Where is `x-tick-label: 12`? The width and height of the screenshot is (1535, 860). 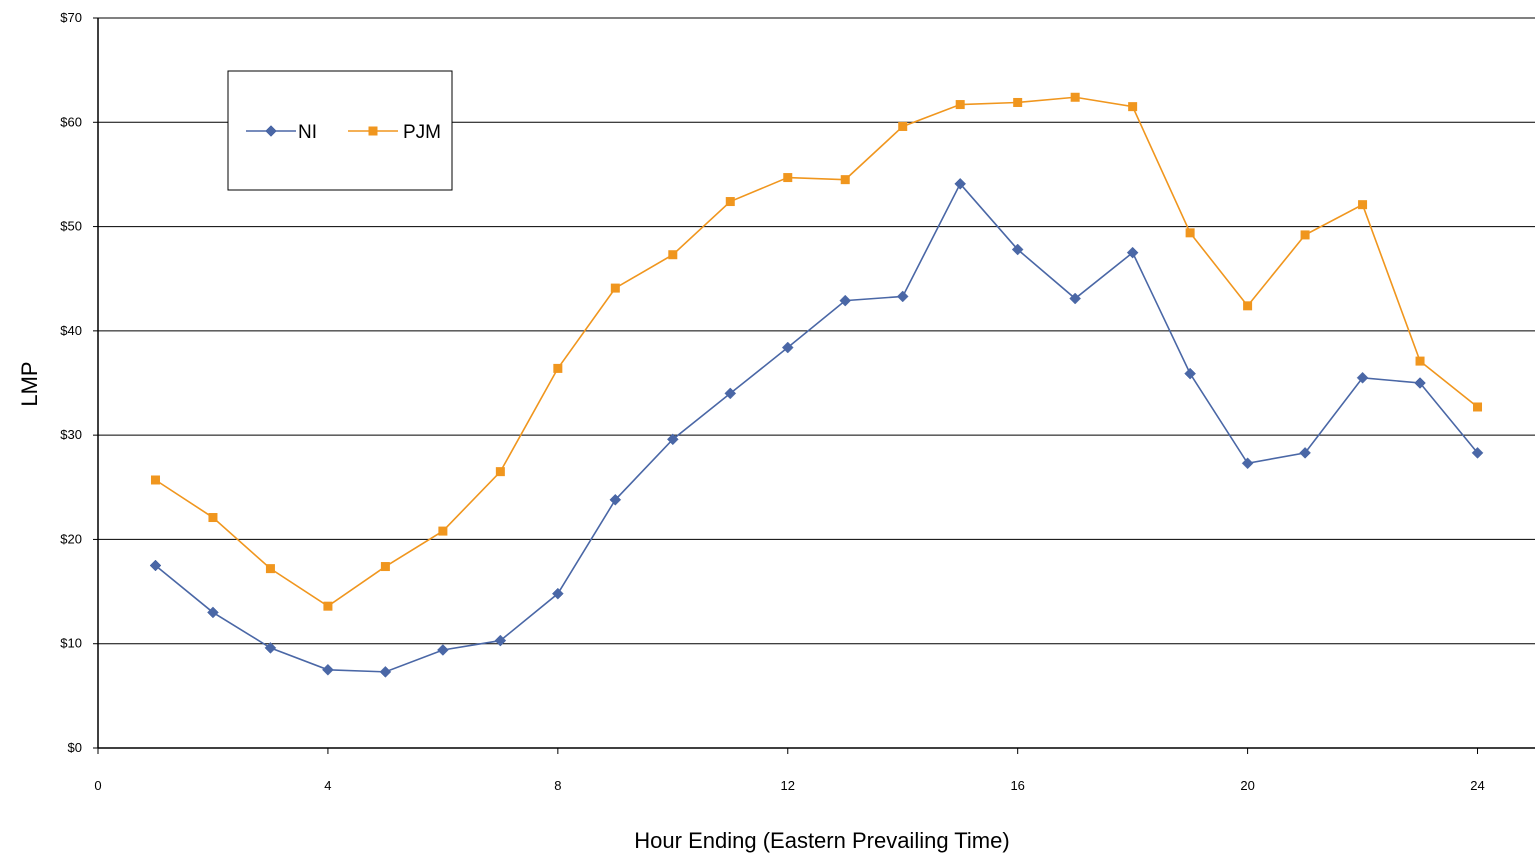 x-tick-label: 12 is located at coordinates (788, 785).